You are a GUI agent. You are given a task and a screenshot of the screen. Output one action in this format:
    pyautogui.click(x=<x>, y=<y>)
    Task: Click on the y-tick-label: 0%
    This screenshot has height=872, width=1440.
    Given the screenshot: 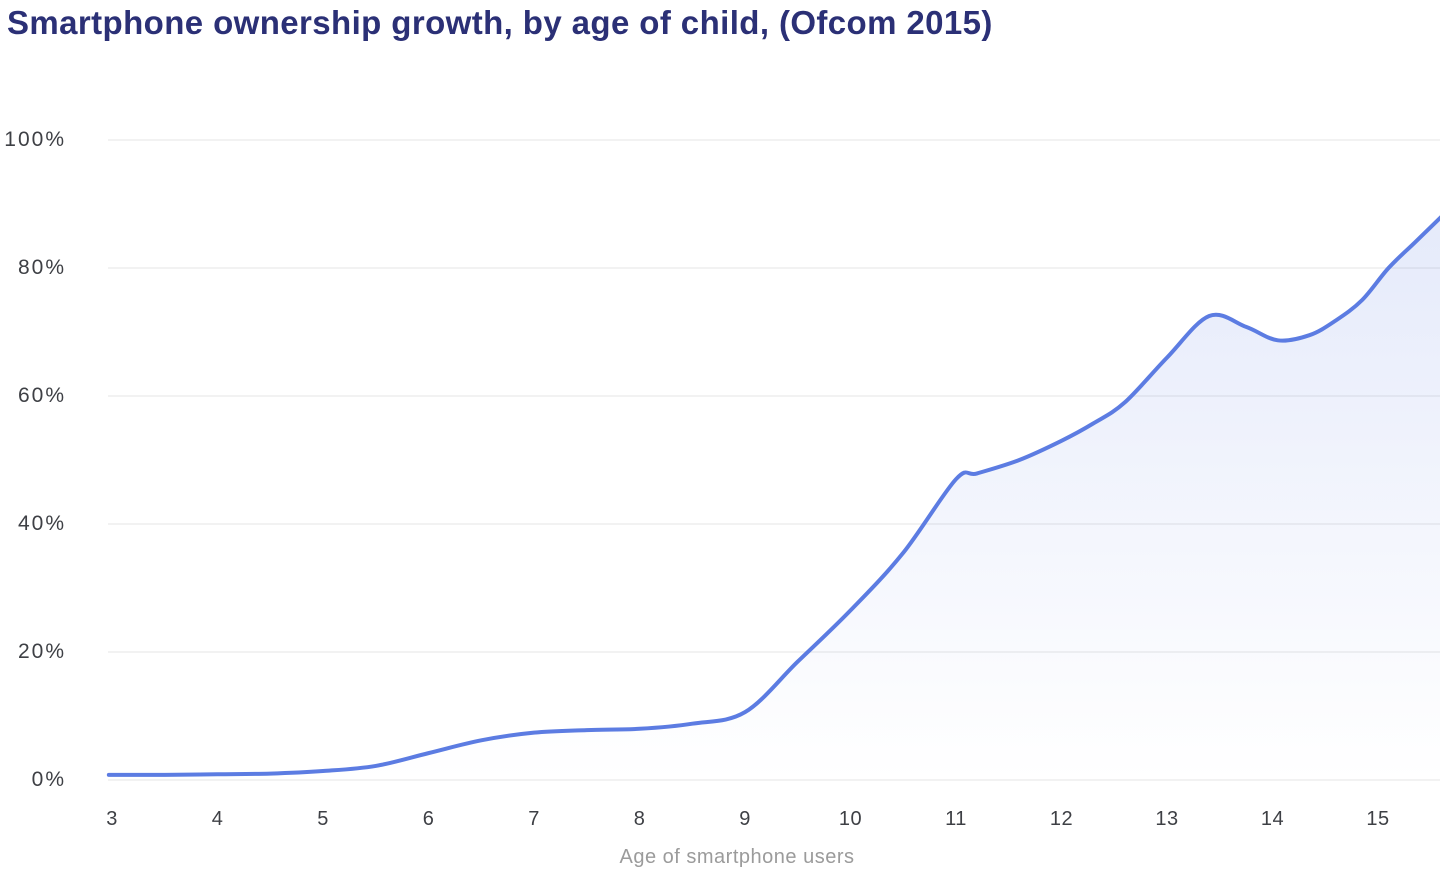 What is the action you would take?
    pyautogui.click(x=48, y=779)
    